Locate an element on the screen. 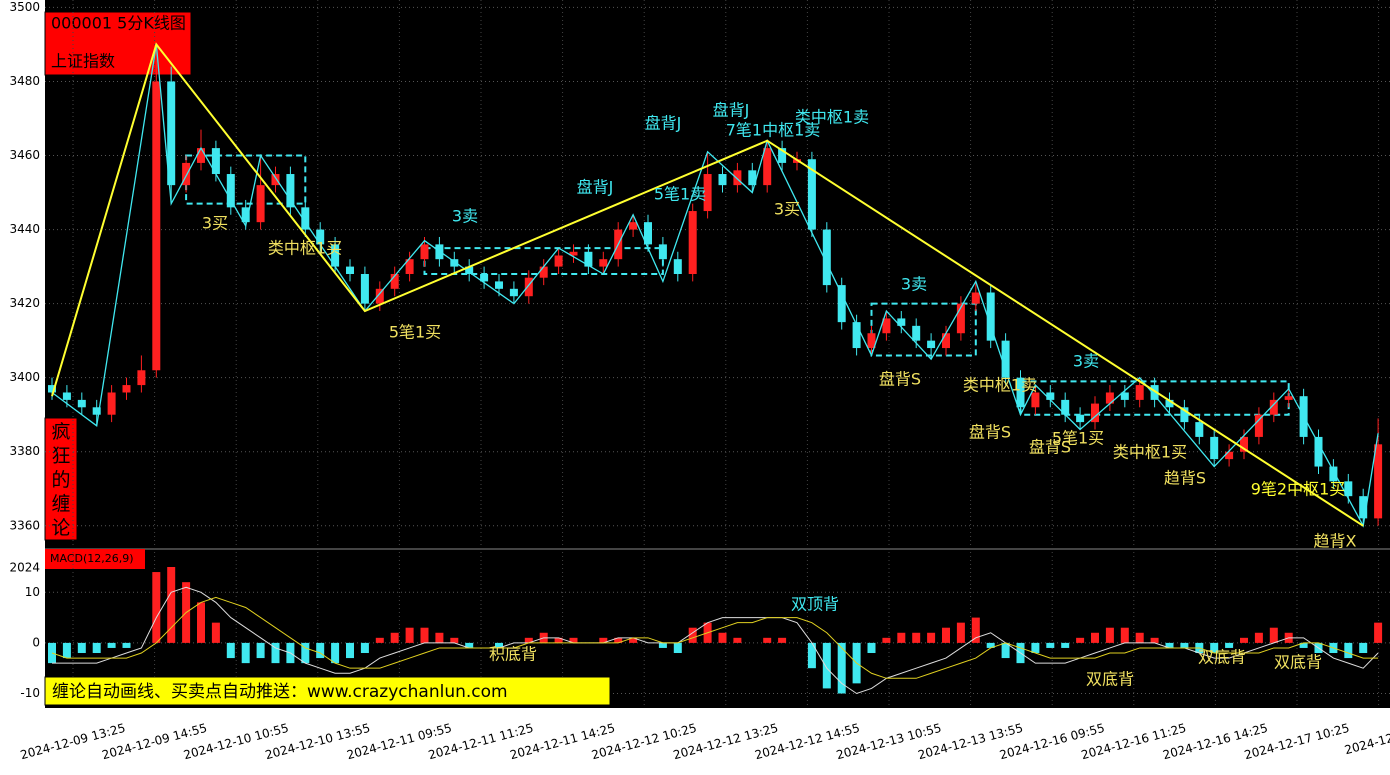 The height and width of the screenshot is (775, 1390). y-tick-label: 3380 is located at coordinates (24, 451).